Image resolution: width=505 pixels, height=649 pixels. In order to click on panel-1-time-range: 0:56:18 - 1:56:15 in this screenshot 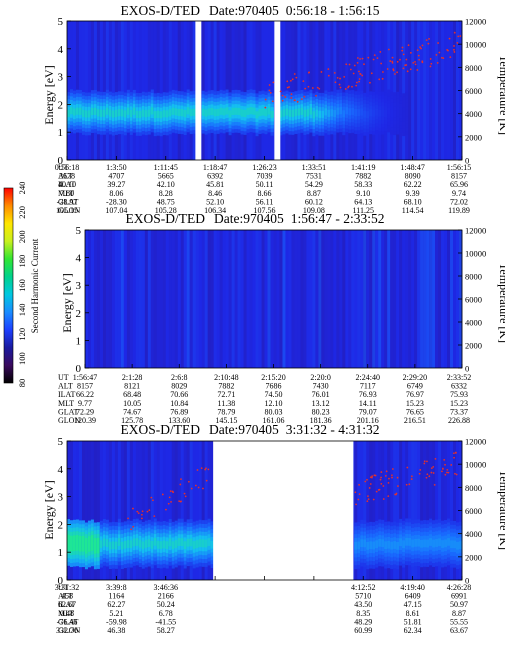, I will do `click(333, 10)`.